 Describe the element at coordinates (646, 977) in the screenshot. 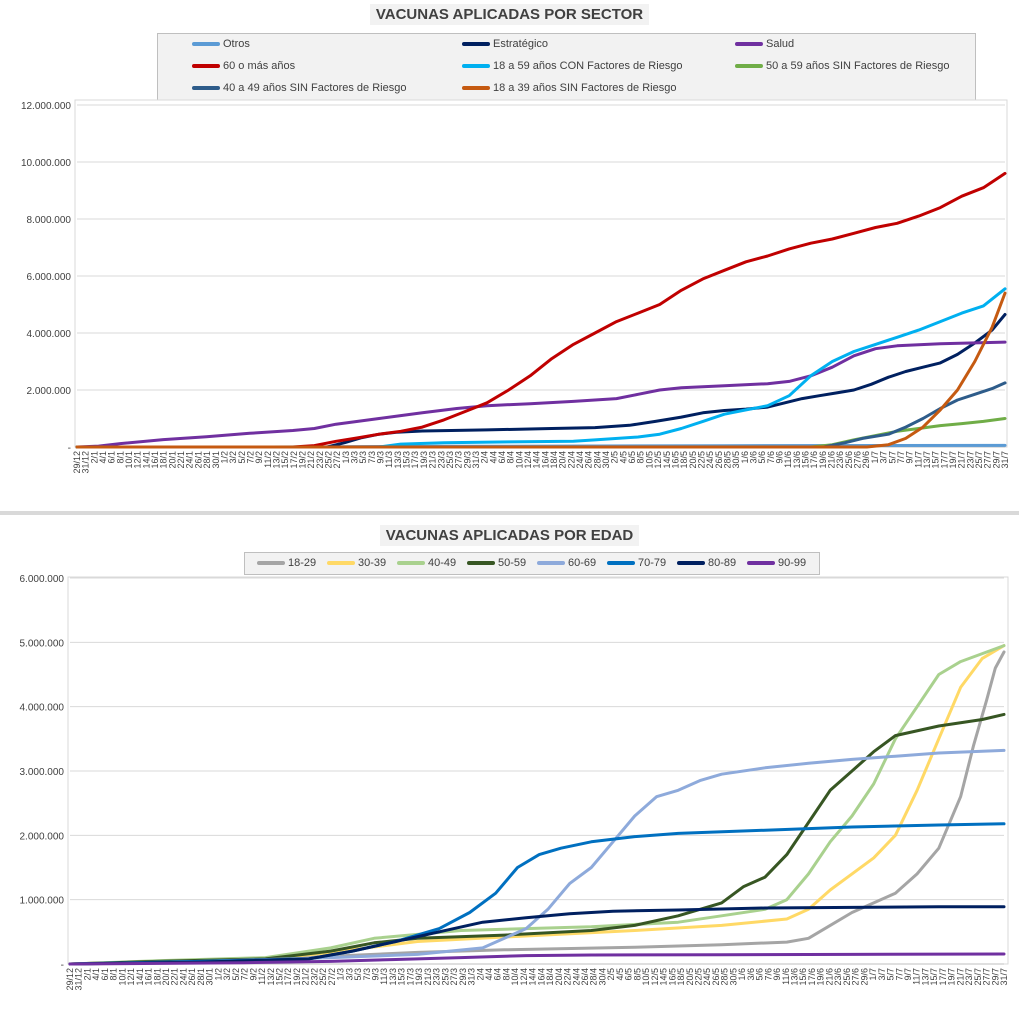

I see `x-tick-label: 10/5` at that location.